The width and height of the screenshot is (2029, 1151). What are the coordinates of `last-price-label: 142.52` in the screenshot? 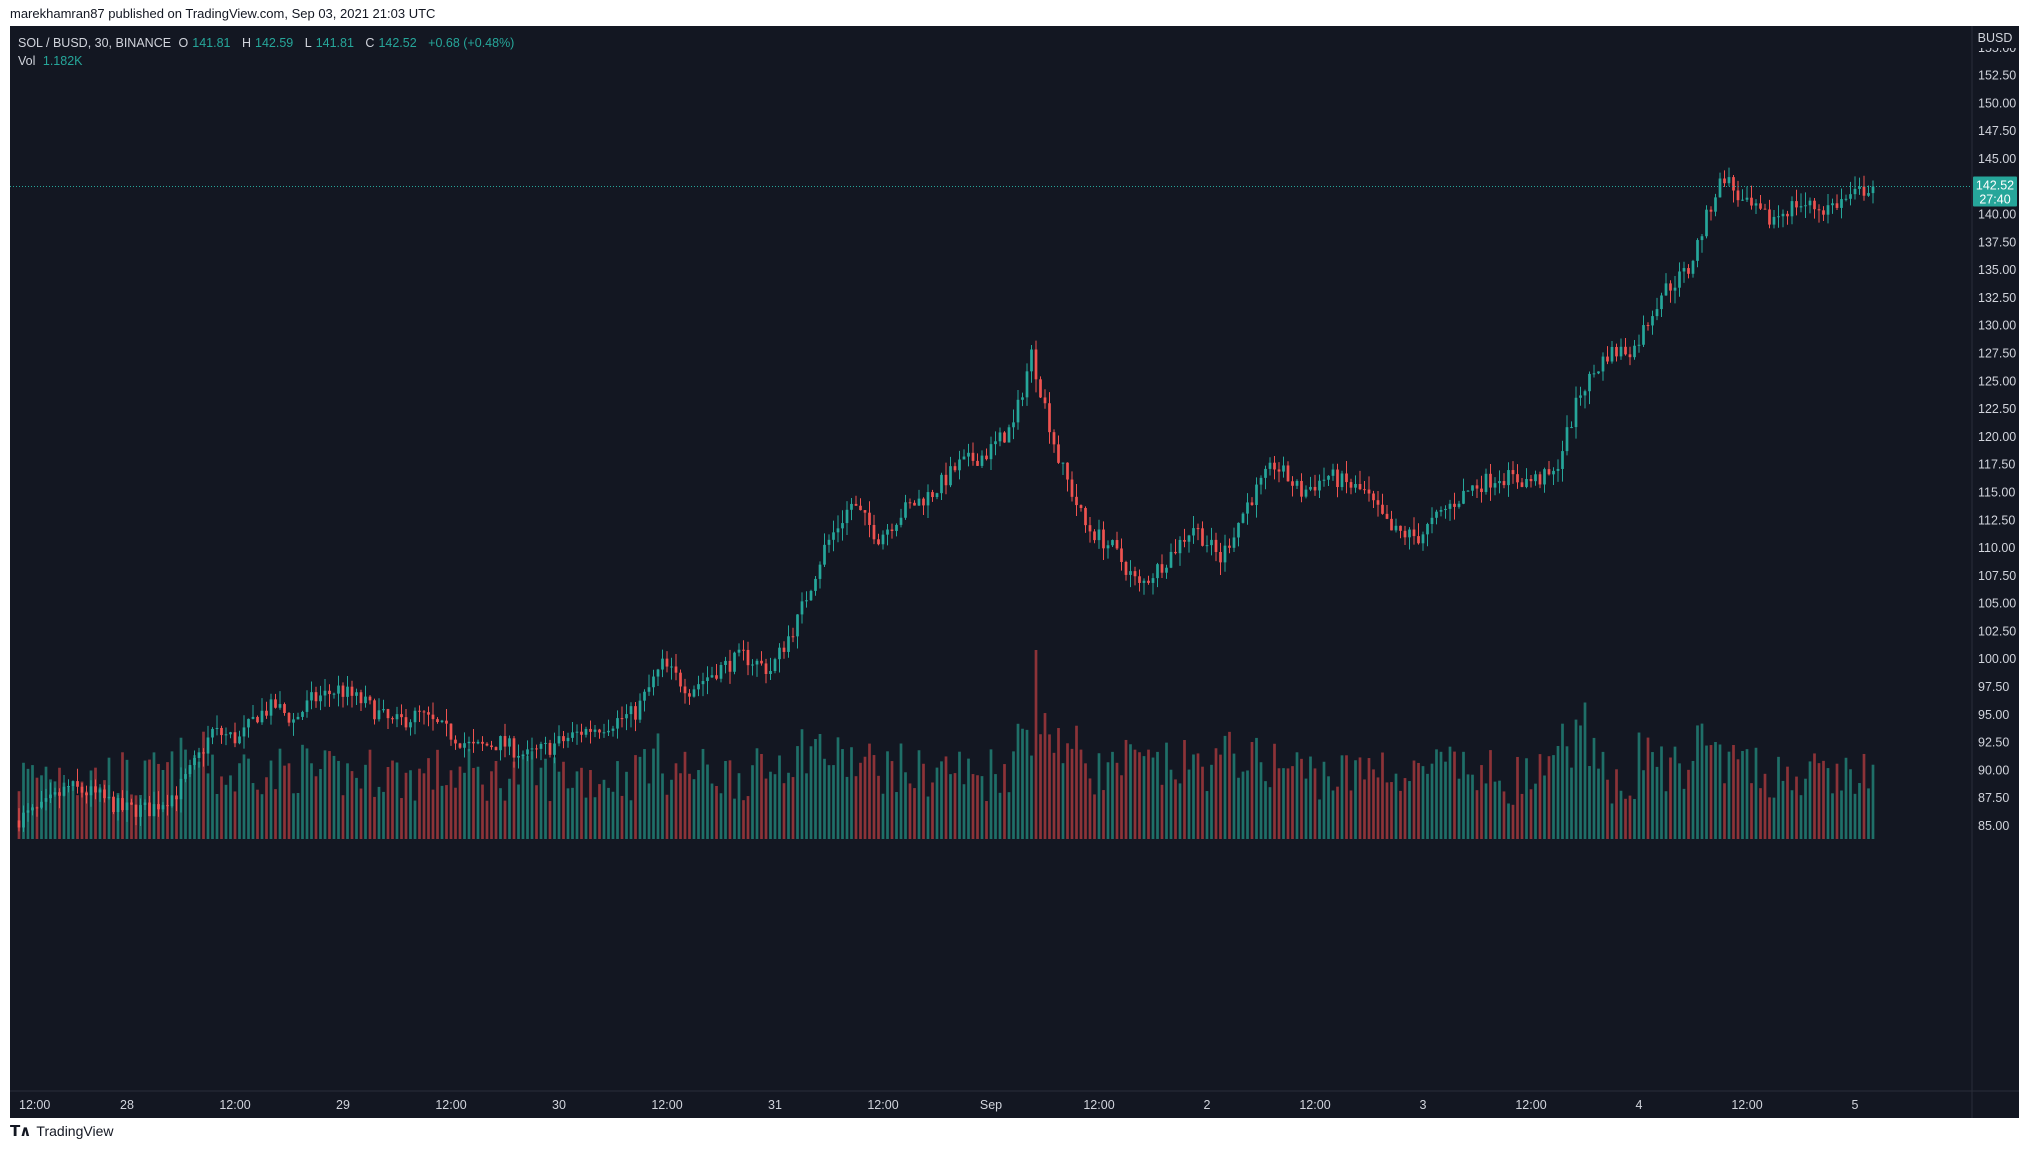 It's located at (1995, 186).